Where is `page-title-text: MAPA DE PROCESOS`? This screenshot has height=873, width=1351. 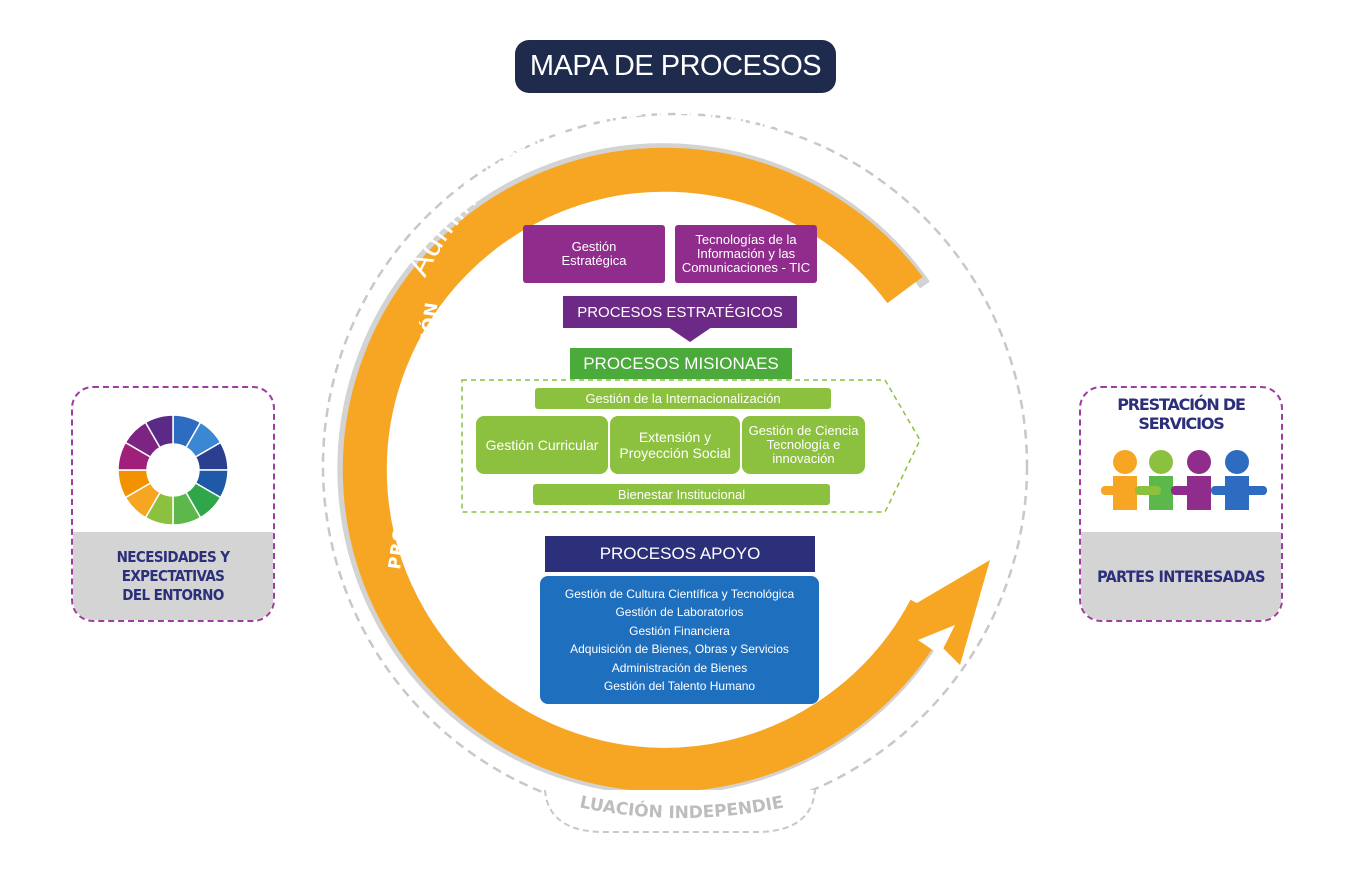 page-title-text: MAPA DE PROCESOS is located at coordinates (675, 66).